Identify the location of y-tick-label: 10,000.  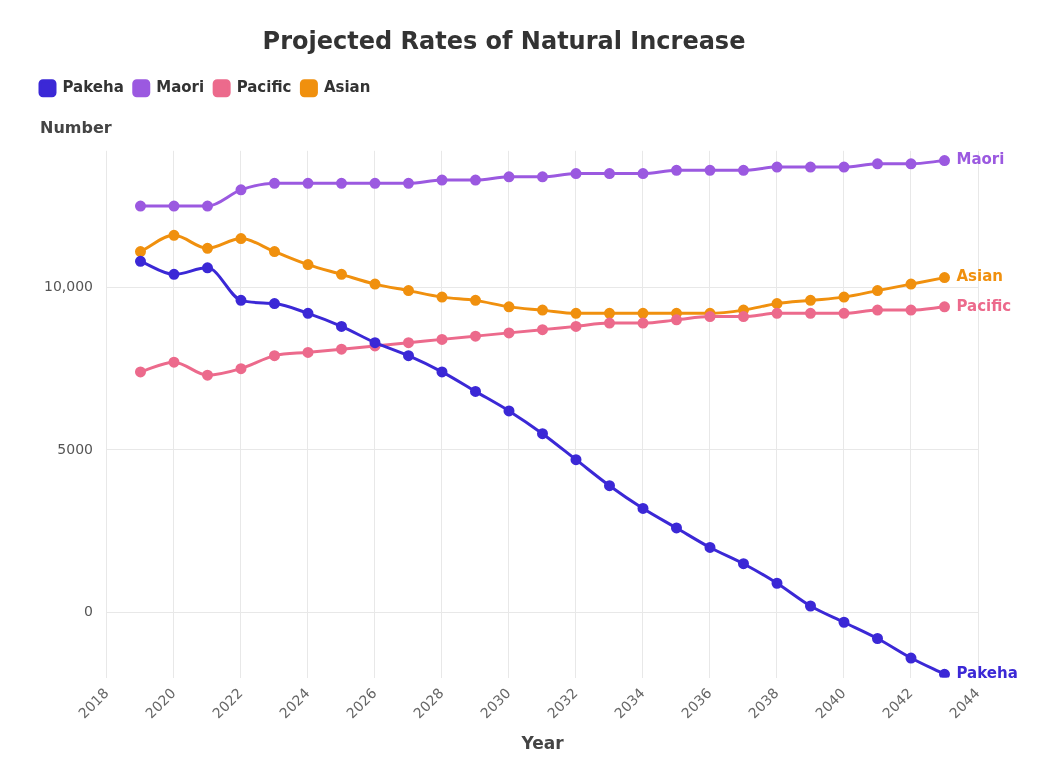
(68, 286).